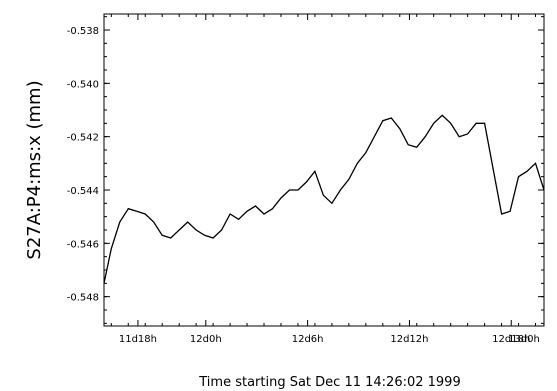  I want to click on y-tick-label: -0.540, so click(83, 84).